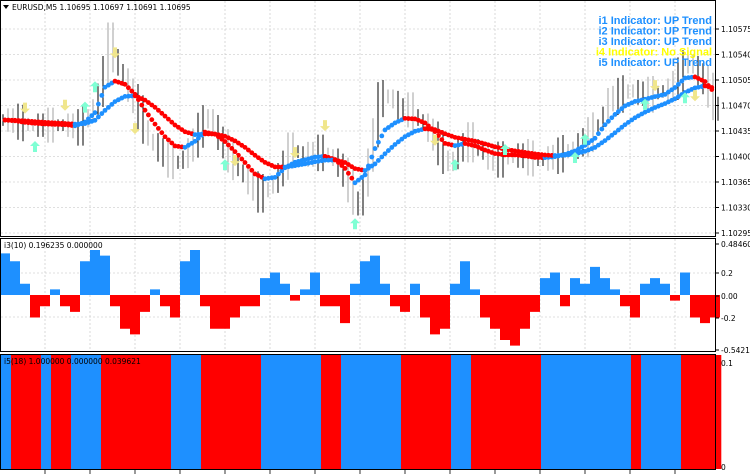 The height and width of the screenshot is (475, 750). I want to click on dropdown-triangle-icon, so click(6, 7).